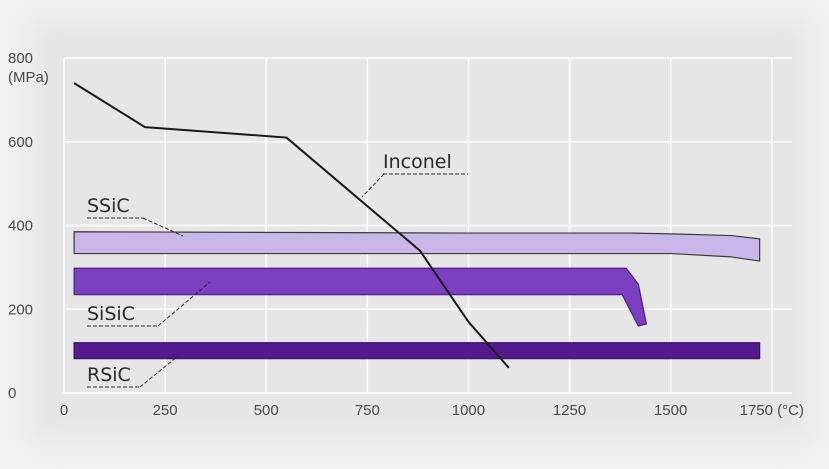  What do you see at coordinates (670, 410) in the screenshot?
I see `x-tick-label: 1500` at bounding box center [670, 410].